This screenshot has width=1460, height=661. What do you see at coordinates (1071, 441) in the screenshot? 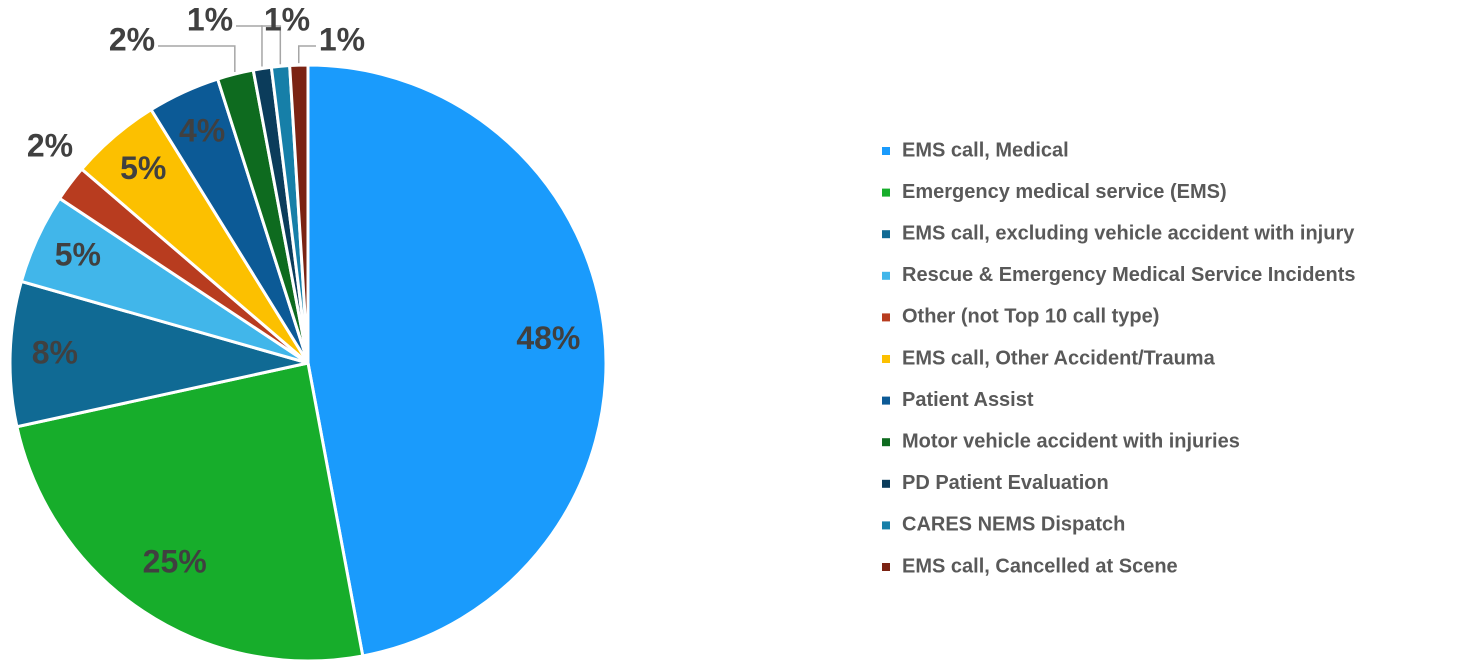
I see `legend-label: Motor vehicle accident with injuries` at bounding box center [1071, 441].